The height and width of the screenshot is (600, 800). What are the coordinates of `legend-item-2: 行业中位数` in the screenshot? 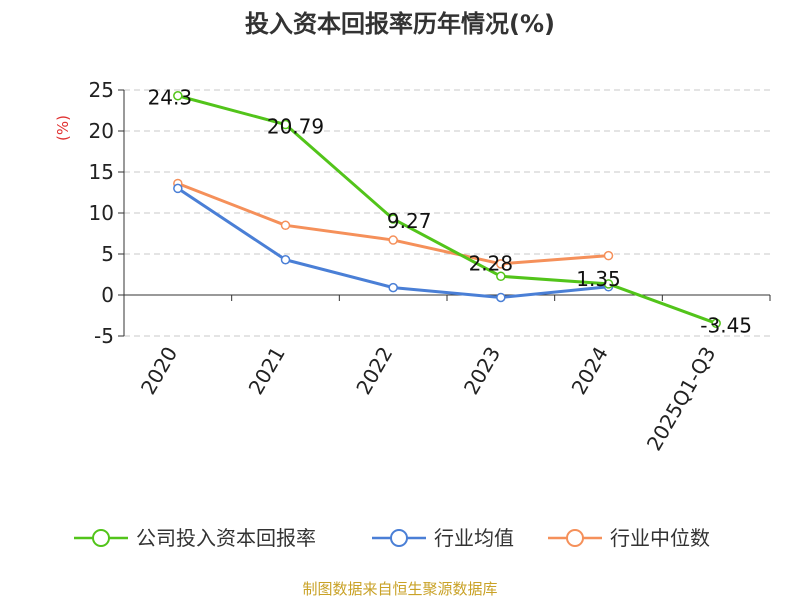 It's located at (629, 538).